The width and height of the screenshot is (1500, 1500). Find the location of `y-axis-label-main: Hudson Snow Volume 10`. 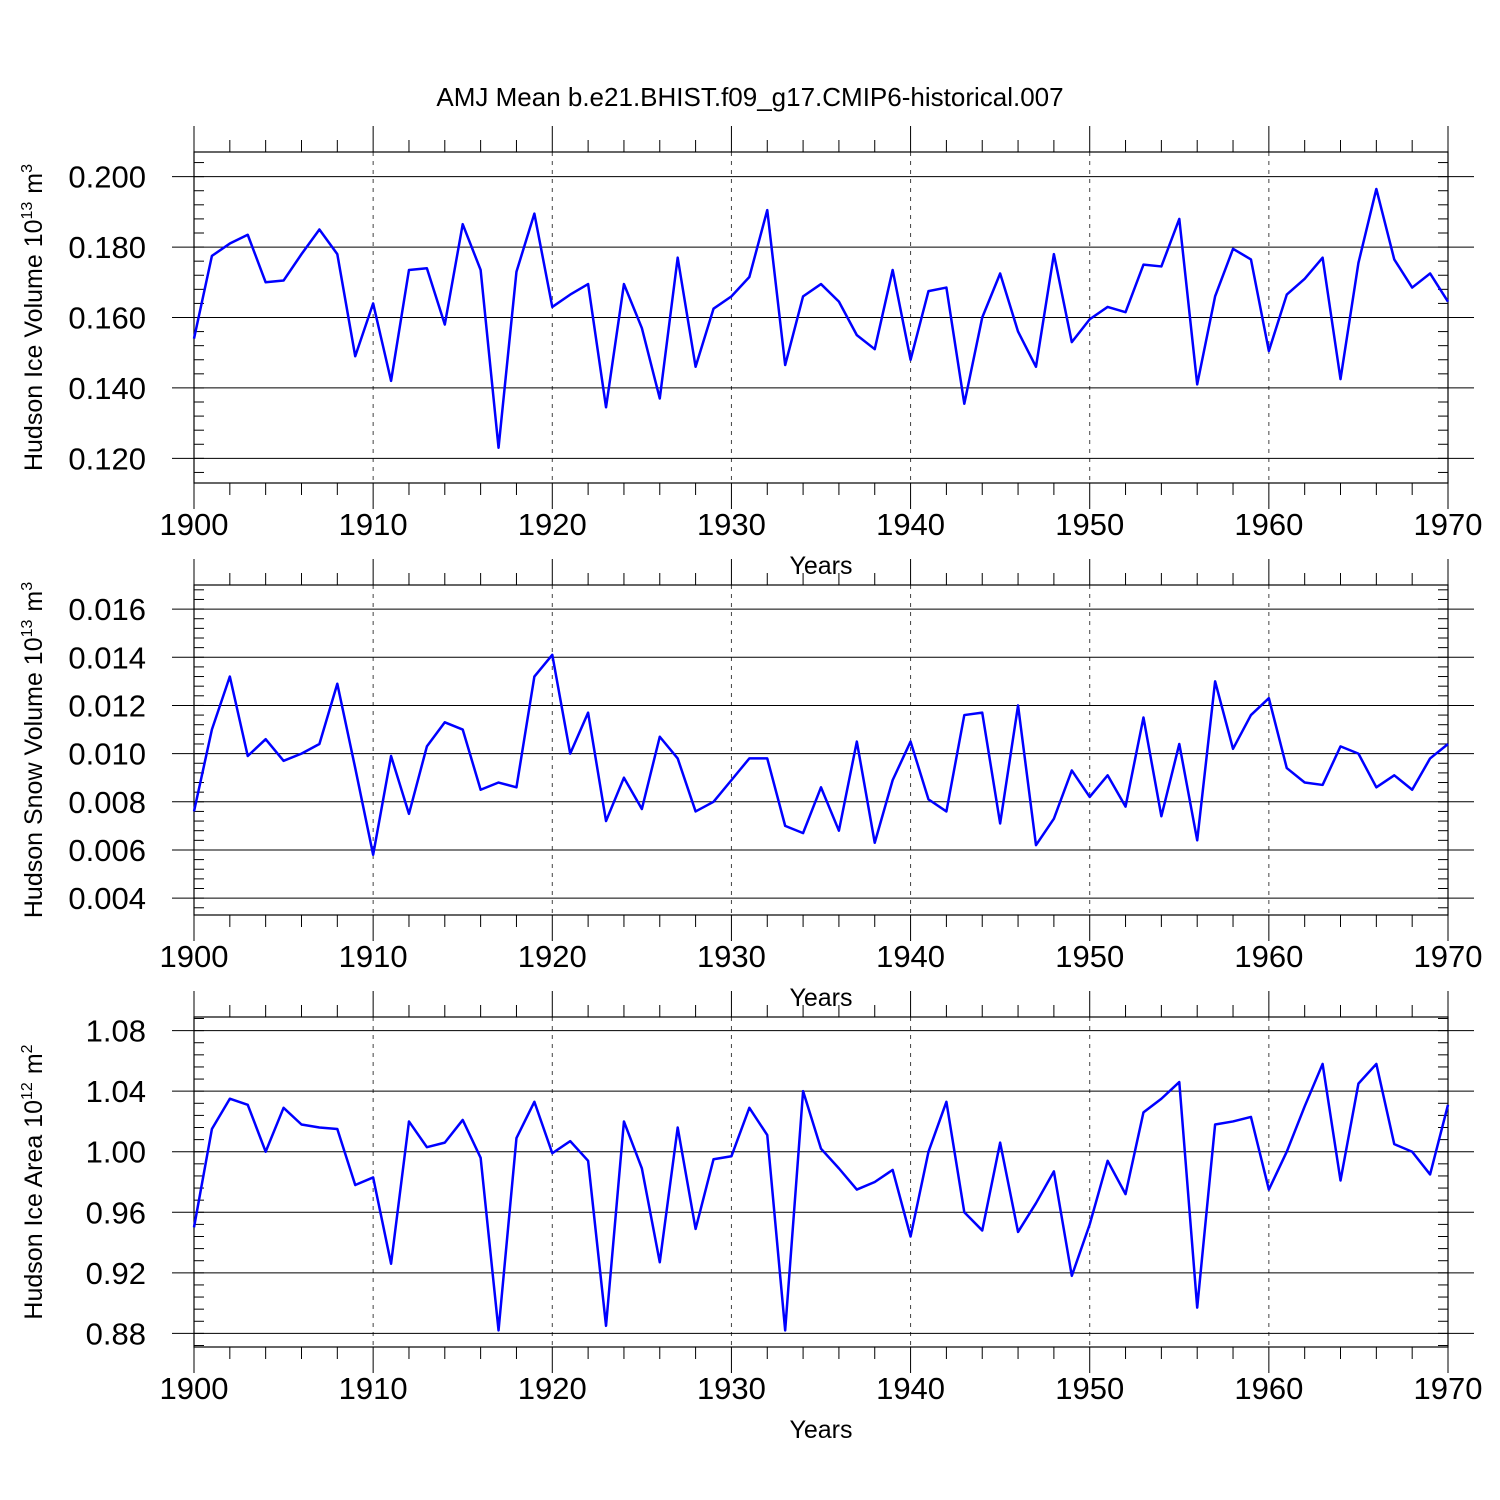

y-axis-label-main: Hudson Snow Volume 10 is located at coordinates (34, 777).